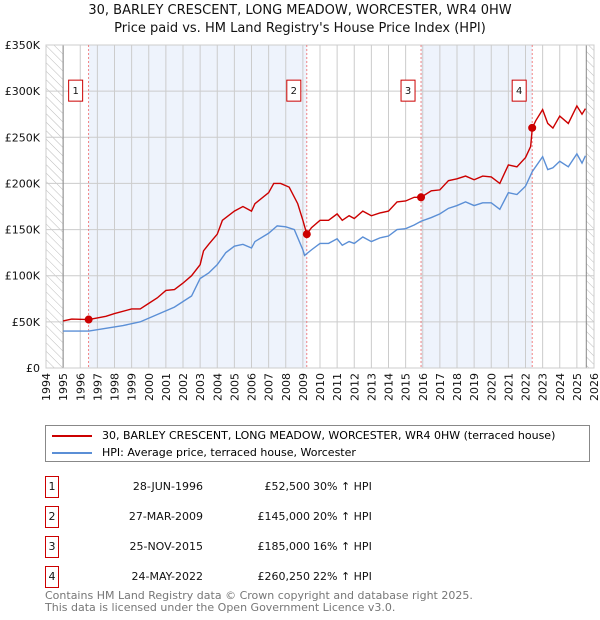  Describe the element at coordinates (80, 387) in the screenshot. I see `x-tick-label: 1996` at that location.